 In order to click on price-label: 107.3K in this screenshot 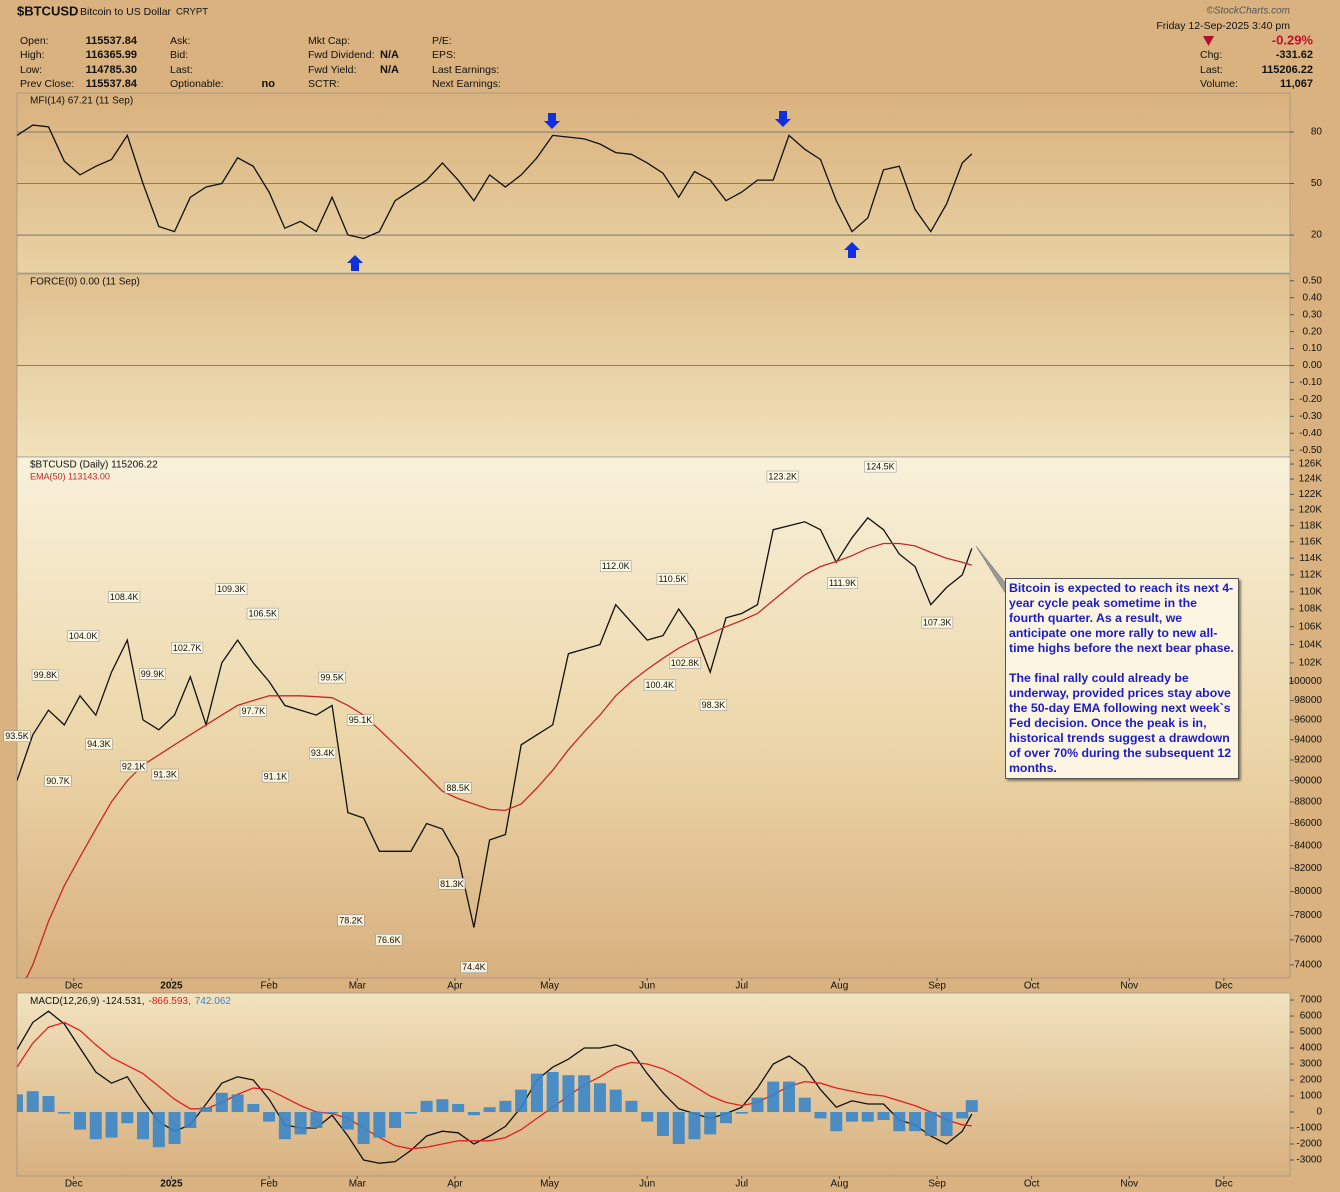, I will do `click(937, 623)`.